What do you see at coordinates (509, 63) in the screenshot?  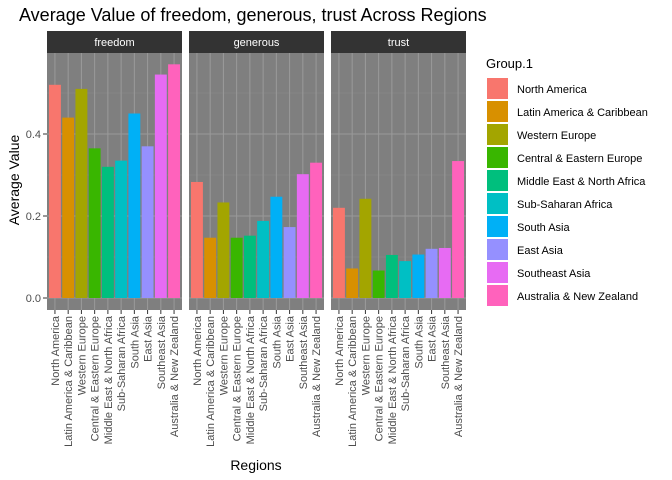 I see `legend-title: Group.1` at bounding box center [509, 63].